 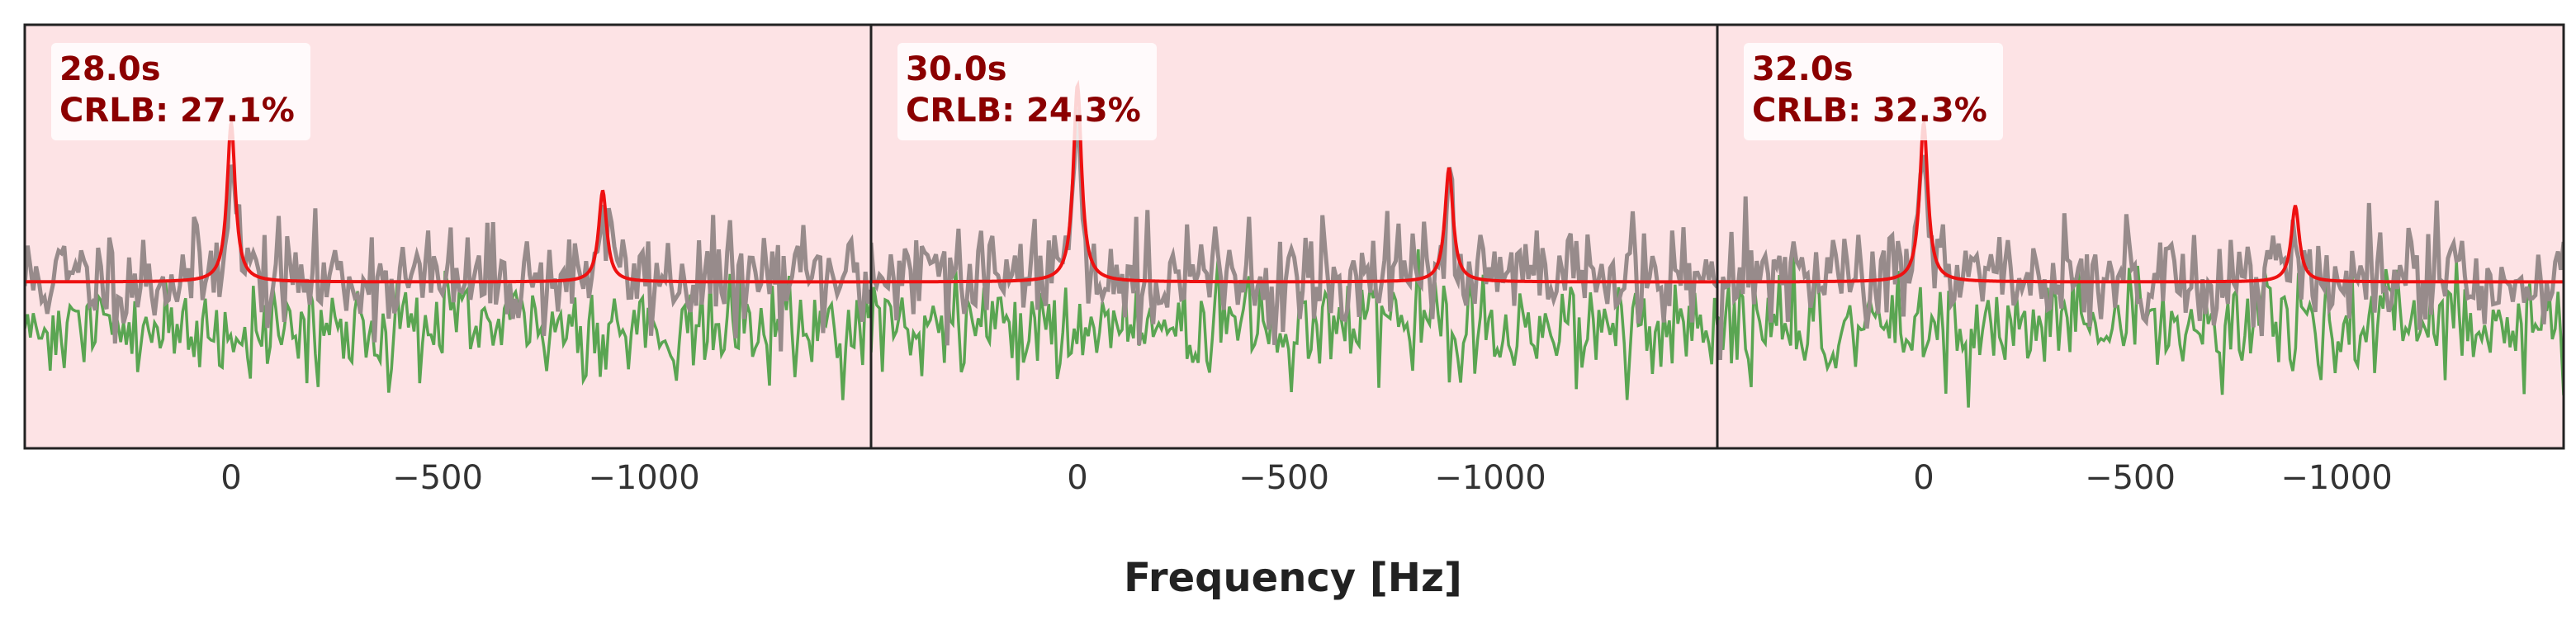 I want to click on time-label: 30.0s, so click(x=956, y=69).